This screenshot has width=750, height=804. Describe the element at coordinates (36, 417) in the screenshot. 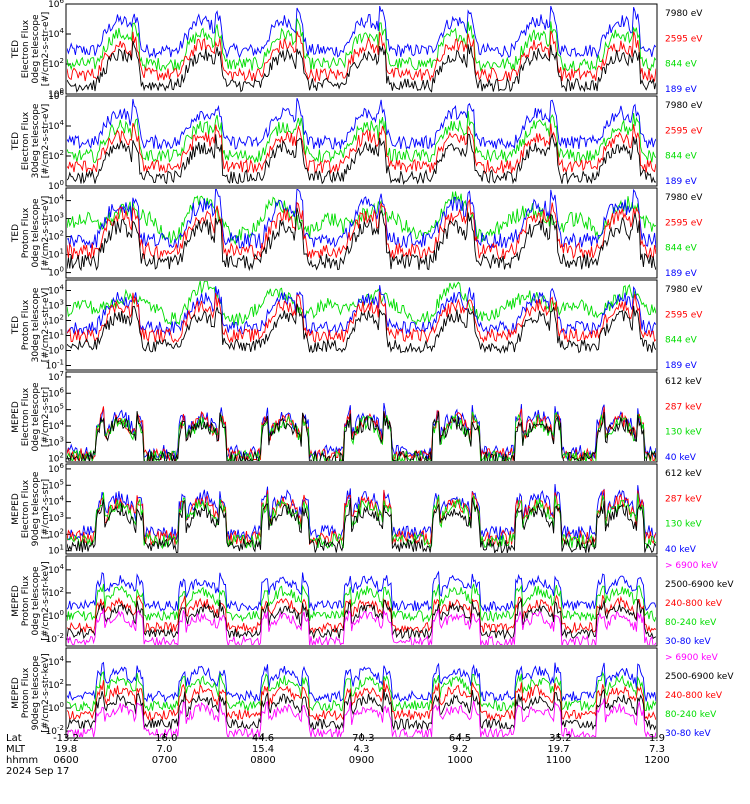

I see `panel-5-ylabel-line: 0deg telescope` at that location.